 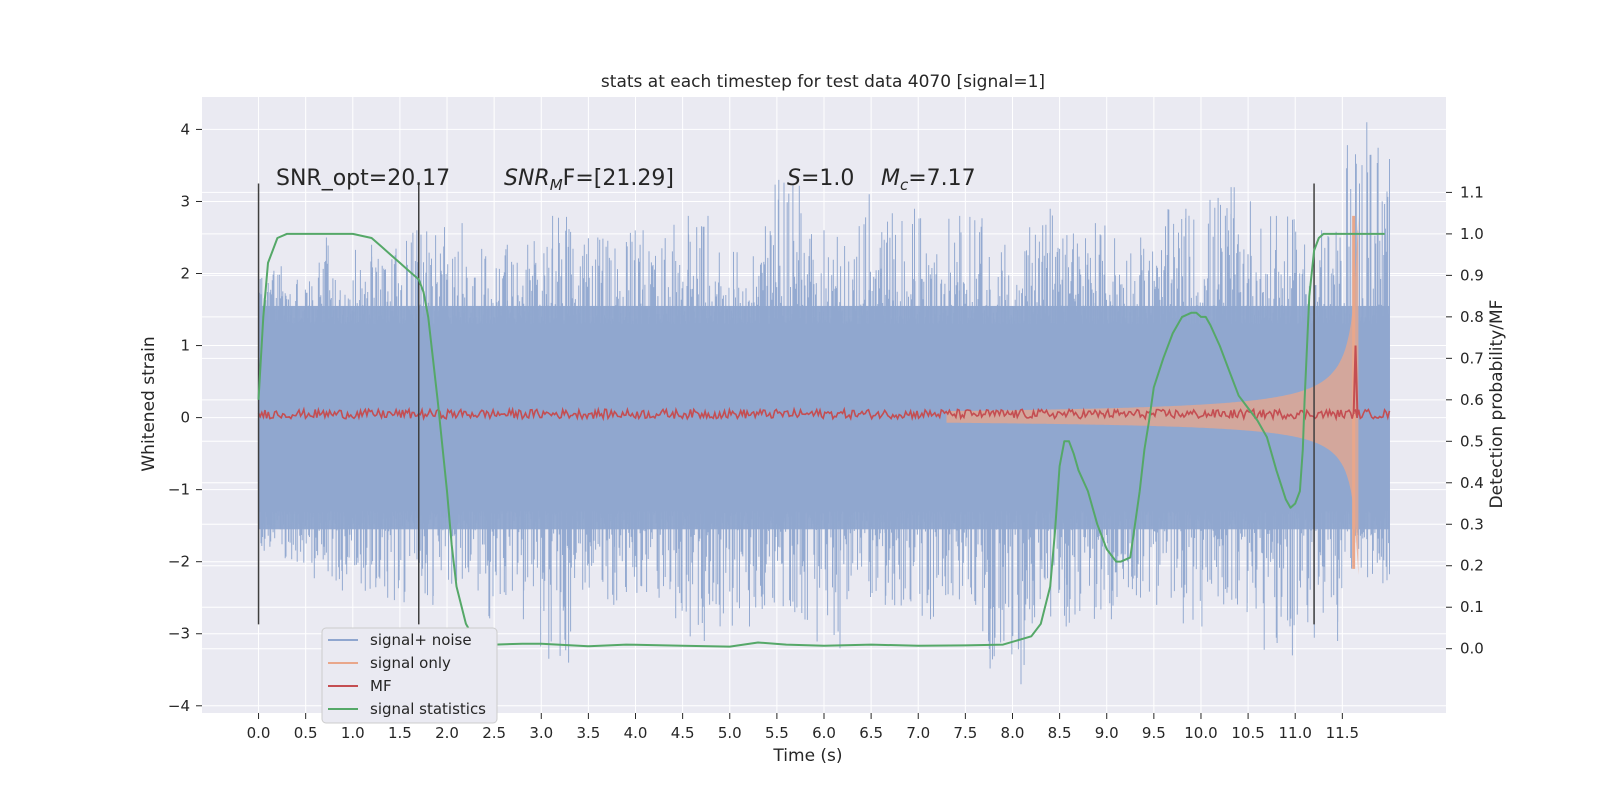 I want to click on legend-item-signal-noise: signal+ noise, so click(x=400, y=640).